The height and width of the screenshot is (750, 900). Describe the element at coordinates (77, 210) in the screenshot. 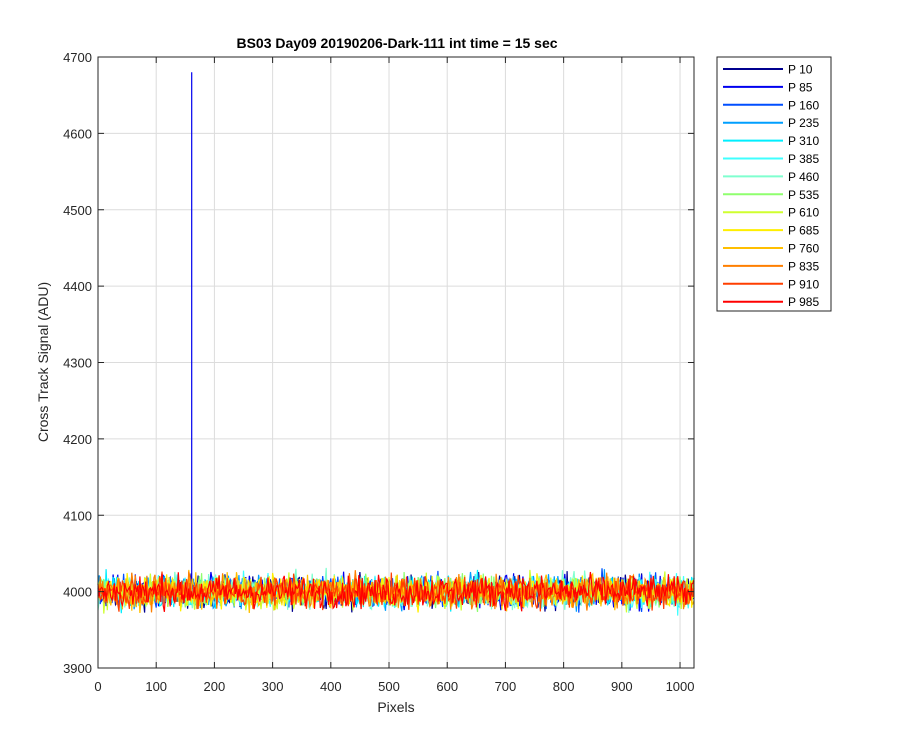

I see `y-tick-label: 4500` at that location.